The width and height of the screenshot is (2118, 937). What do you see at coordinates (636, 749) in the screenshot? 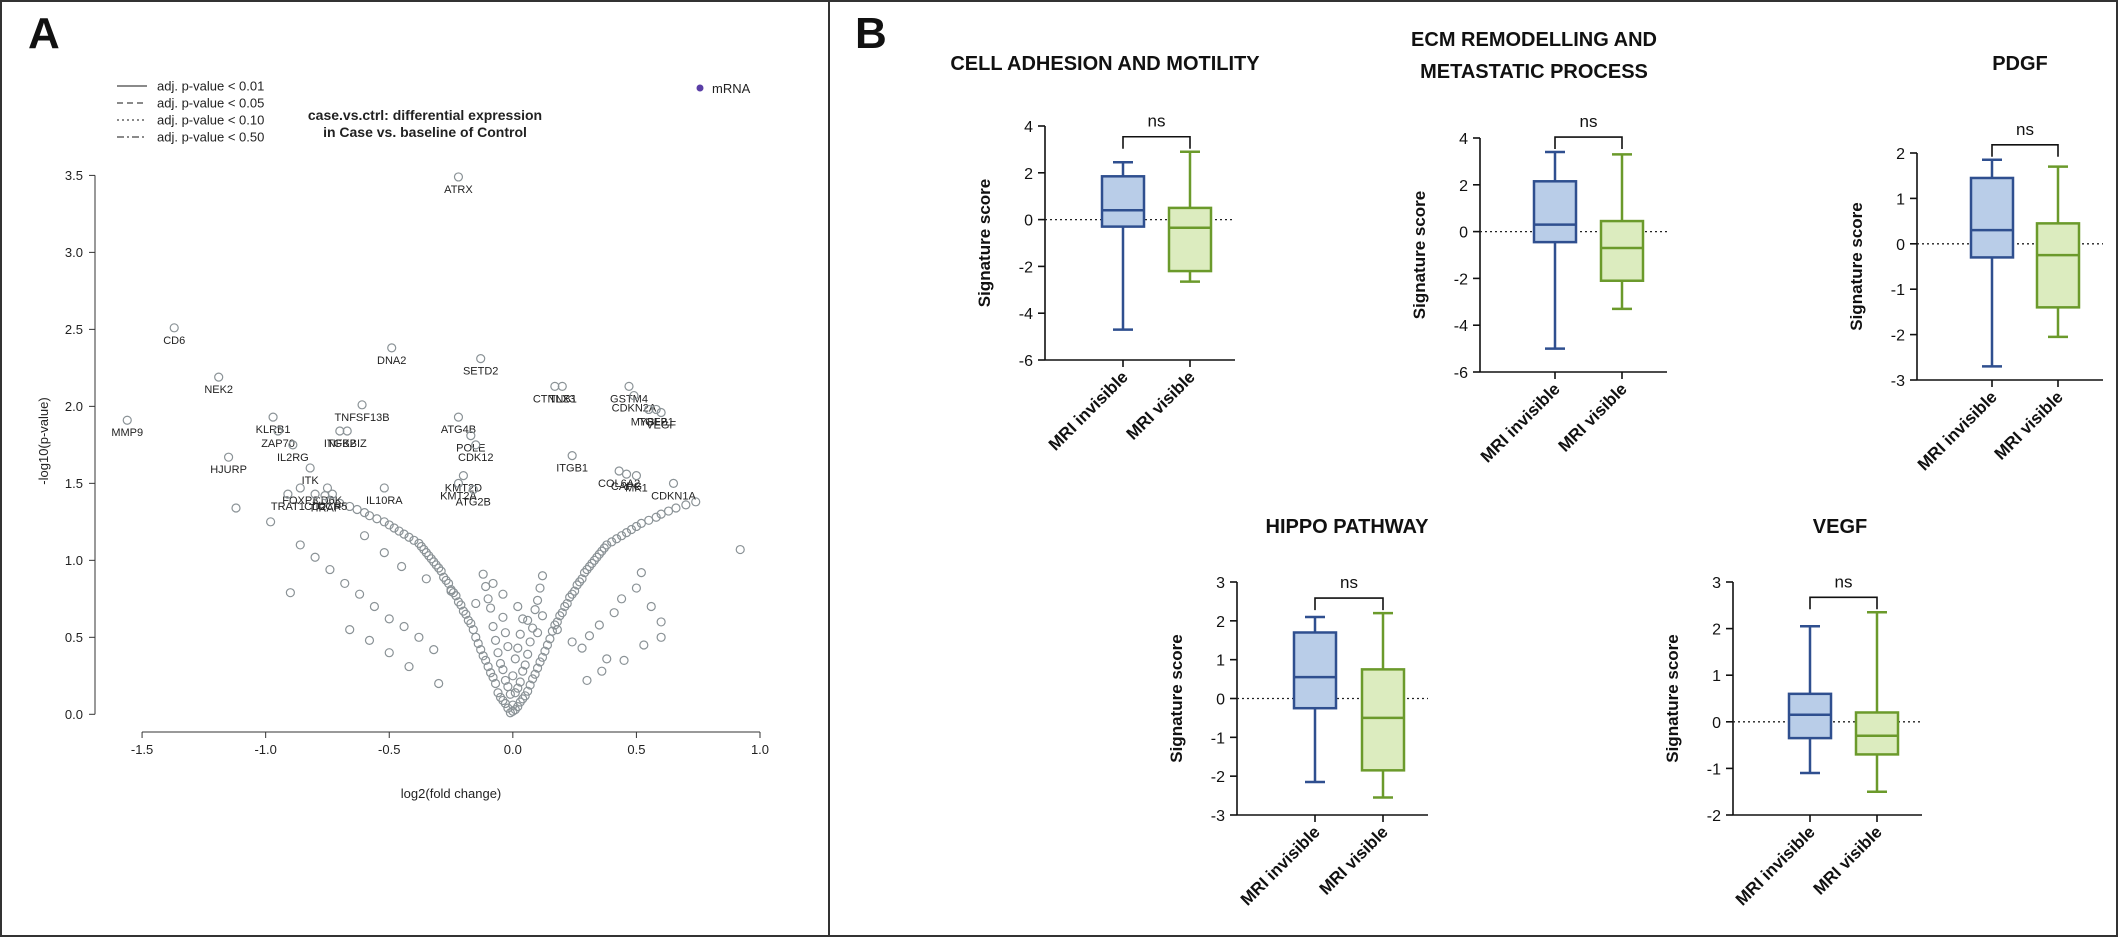
I see `x-tick-label: 0.5` at bounding box center [636, 749].